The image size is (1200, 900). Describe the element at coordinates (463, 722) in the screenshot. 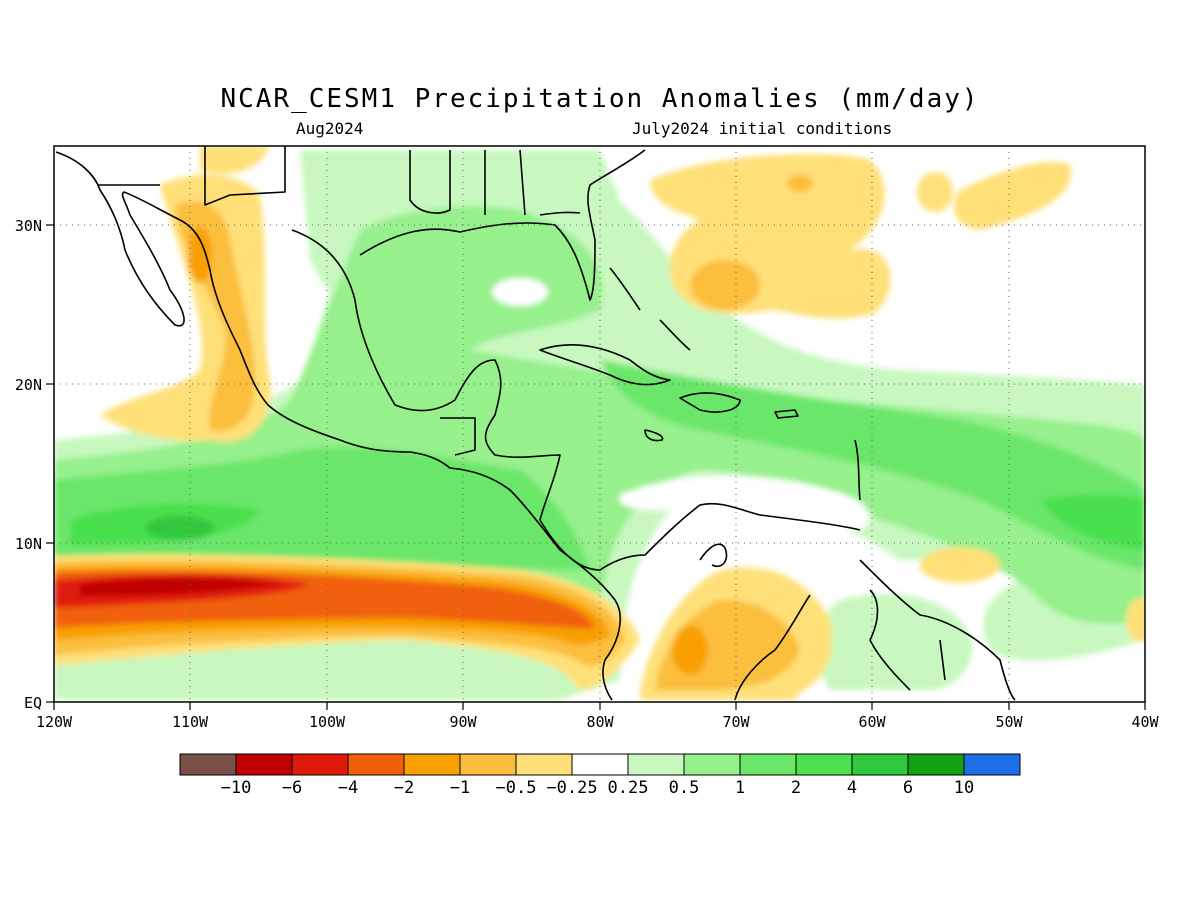

I see `lon-label: 90W` at that location.